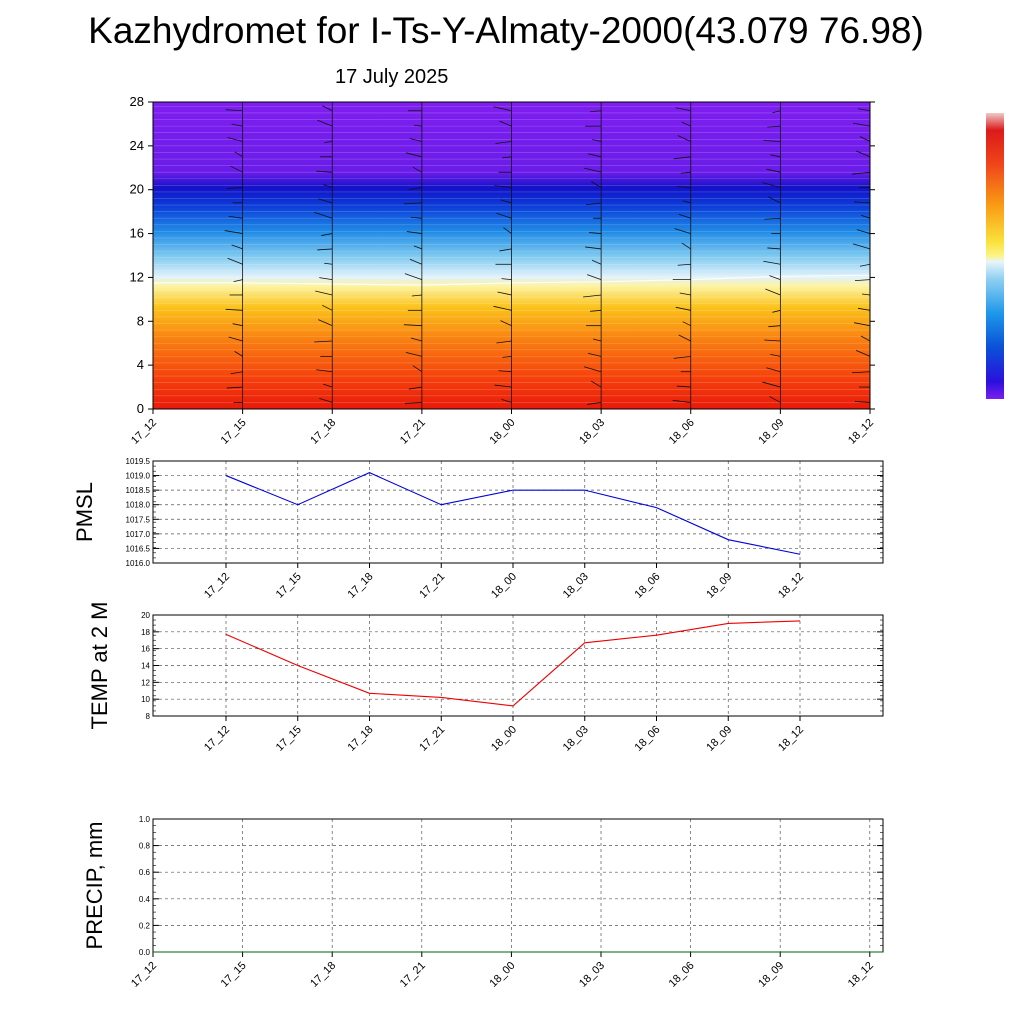 Image resolution: width=1024 pixels, height=1024 pixels. Describe the element at coordinates (138, 476) in the screenshot. I see `y-tick-label: 1019.0` at that location.